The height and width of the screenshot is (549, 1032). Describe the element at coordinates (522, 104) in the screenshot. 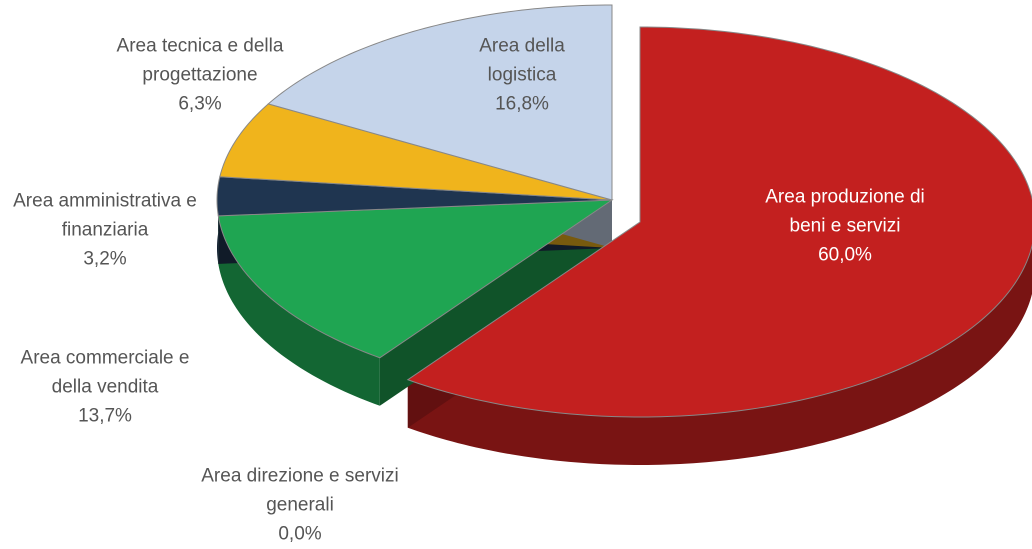

I see `value-label: 16,8%` at that location.